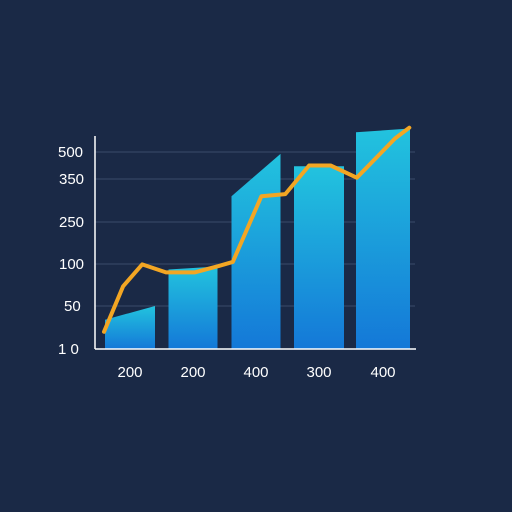 The height and width of the screenshot is (512, 512). I want to click on y-tick-label: 1 0, so click(68, 349).